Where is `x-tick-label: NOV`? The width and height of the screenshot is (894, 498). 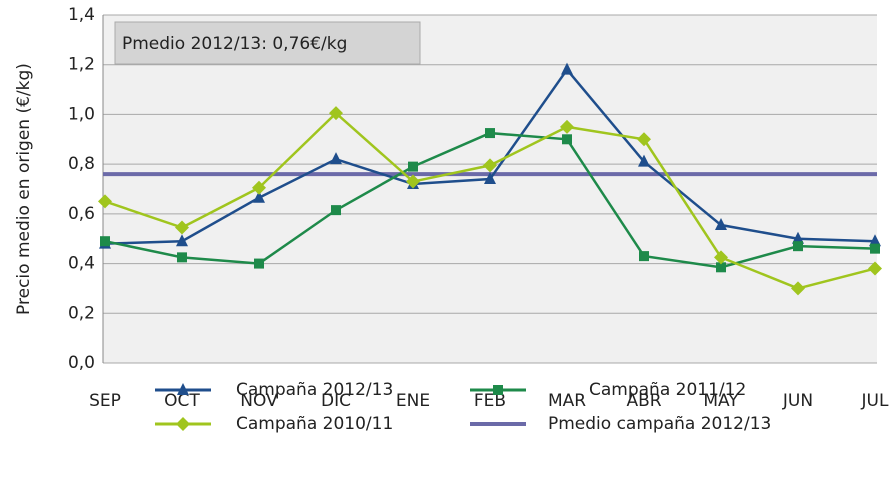
x-tick-label: NOV is located at coordinates (259, 401).